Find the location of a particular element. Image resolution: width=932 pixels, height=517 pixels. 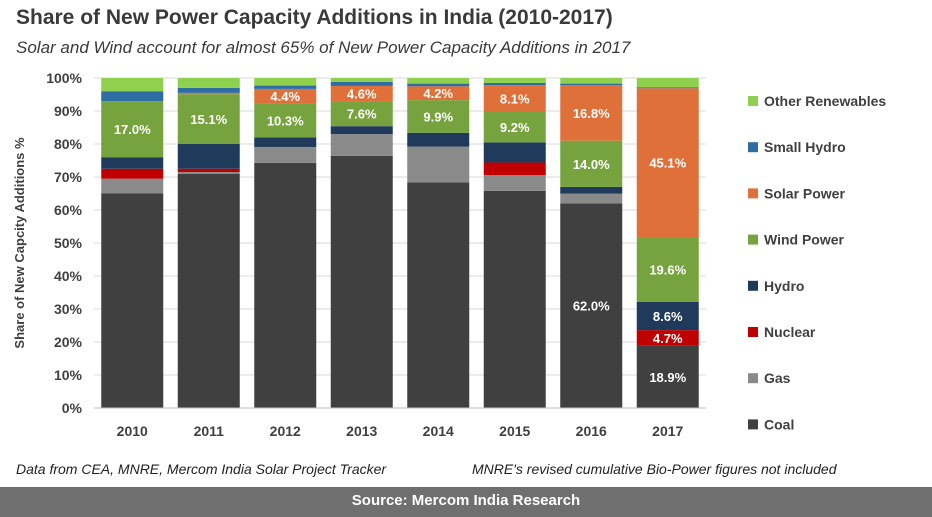

x-tick-label: 2015 is located at coordinates (514, 431).